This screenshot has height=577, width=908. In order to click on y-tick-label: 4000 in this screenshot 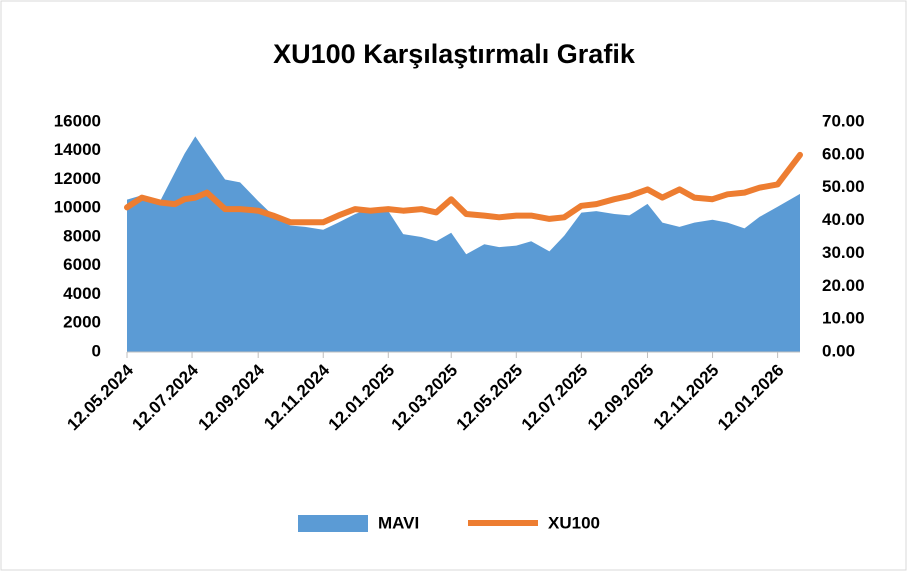, I will do `click(82, 293)`.